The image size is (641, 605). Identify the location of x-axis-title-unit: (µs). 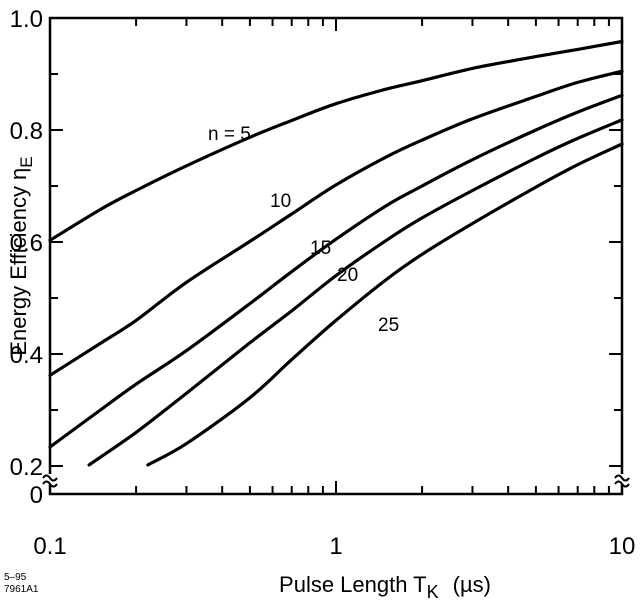
(472, 584).